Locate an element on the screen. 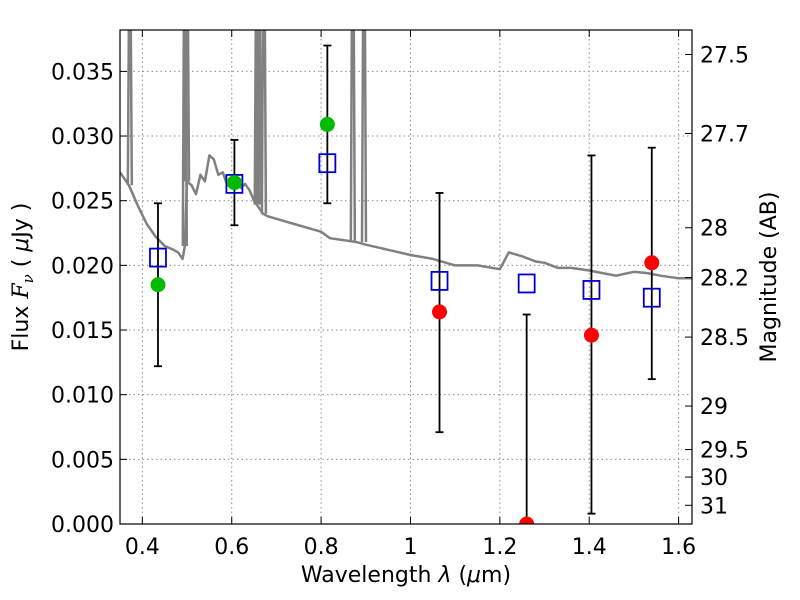  y2-tick-label: 28.2 is located at coordinates (724, 279).